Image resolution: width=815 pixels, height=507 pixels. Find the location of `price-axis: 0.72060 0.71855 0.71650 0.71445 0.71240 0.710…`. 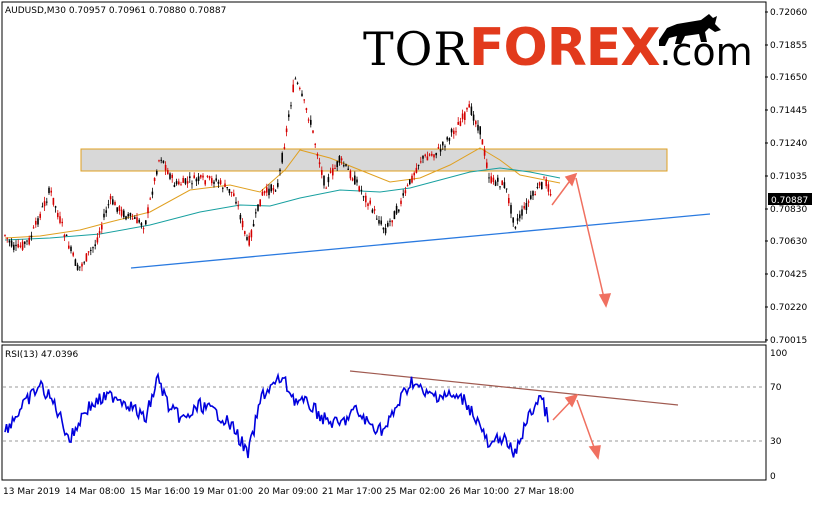

price-axis: 0.72060 0.71855 0.71650 0.71445 0.71240 0.710… is located at coordinates (786, 177).